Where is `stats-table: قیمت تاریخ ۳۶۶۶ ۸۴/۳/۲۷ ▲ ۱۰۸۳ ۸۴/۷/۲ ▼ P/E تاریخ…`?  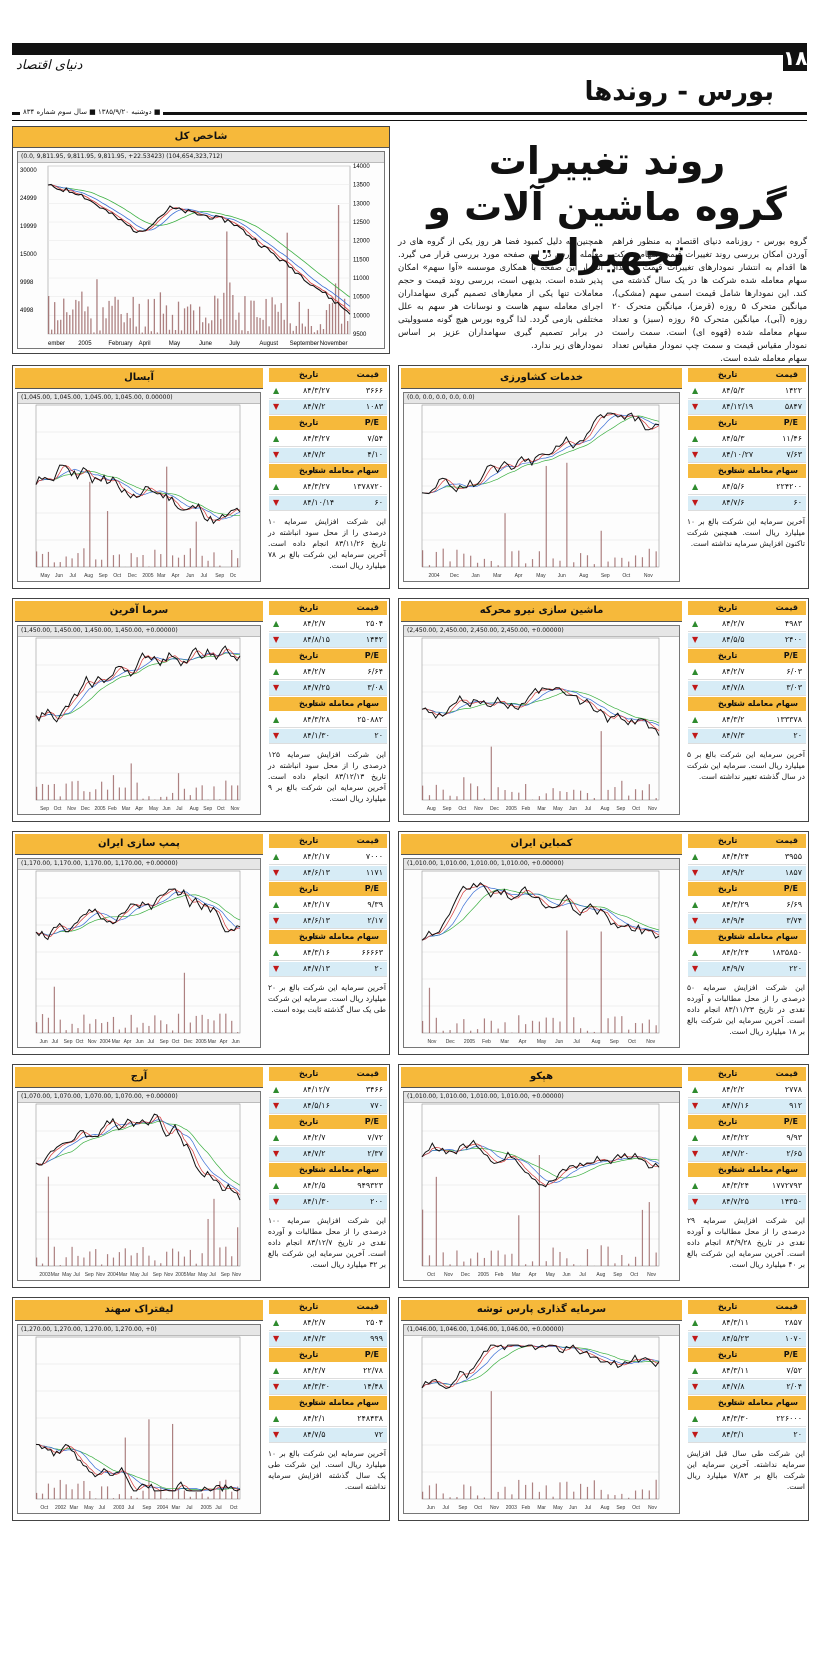
stats-table: قیمت تاریخ ۳۶۶۶ ۸۴/۳/۲۷ ▲ ۱۰۸۳ ۸۴/۷/۲ ▼ P/E تاریخ… is located at coordinates (328, 443).